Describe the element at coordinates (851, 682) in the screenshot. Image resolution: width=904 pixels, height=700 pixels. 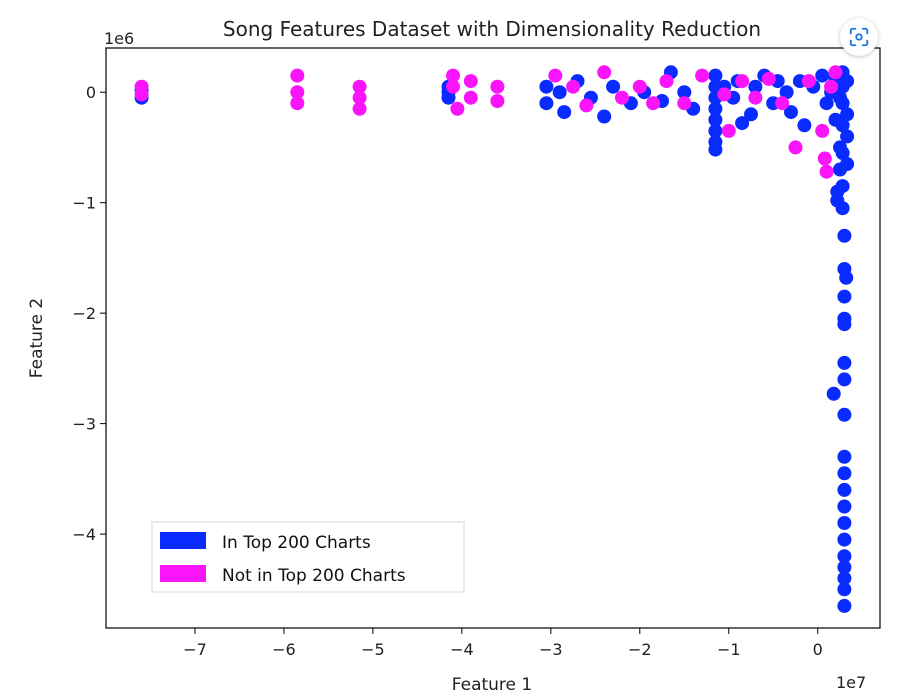
I see `x-offset-label: 1e7` at that location.